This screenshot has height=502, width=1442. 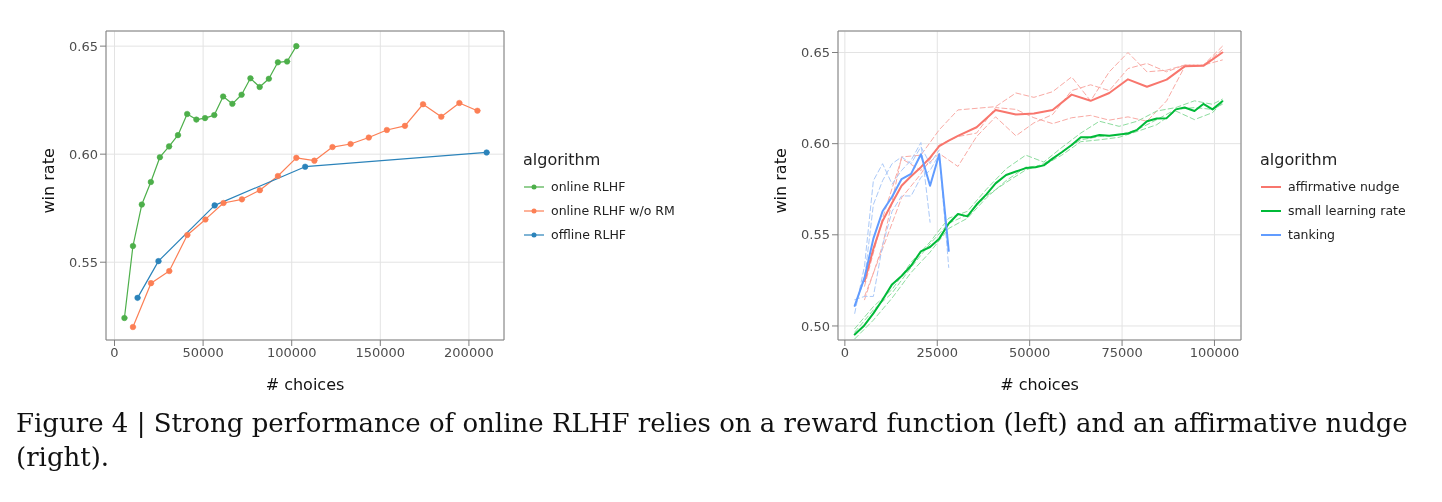 What do you see at coordinates (1347, 210) in the screenshot?
I see `legend-label: small learning rate` at bounding box center [1347, 210].